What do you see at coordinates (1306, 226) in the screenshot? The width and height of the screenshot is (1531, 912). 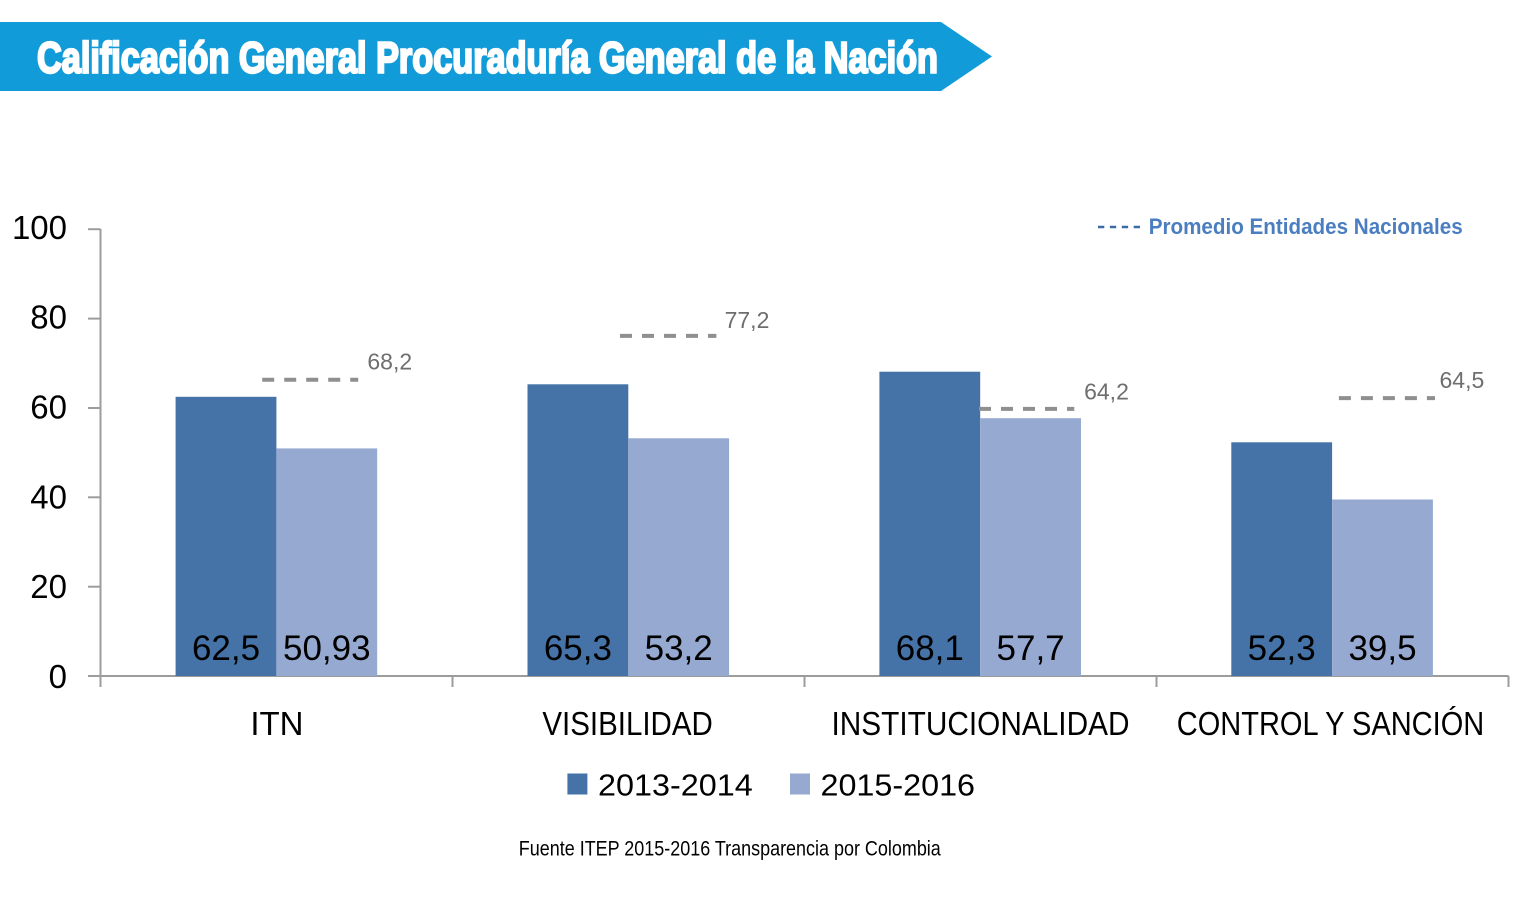 I see `svg-text: Promedio Entidades Nacionales` at bounding box center [1306, 226].